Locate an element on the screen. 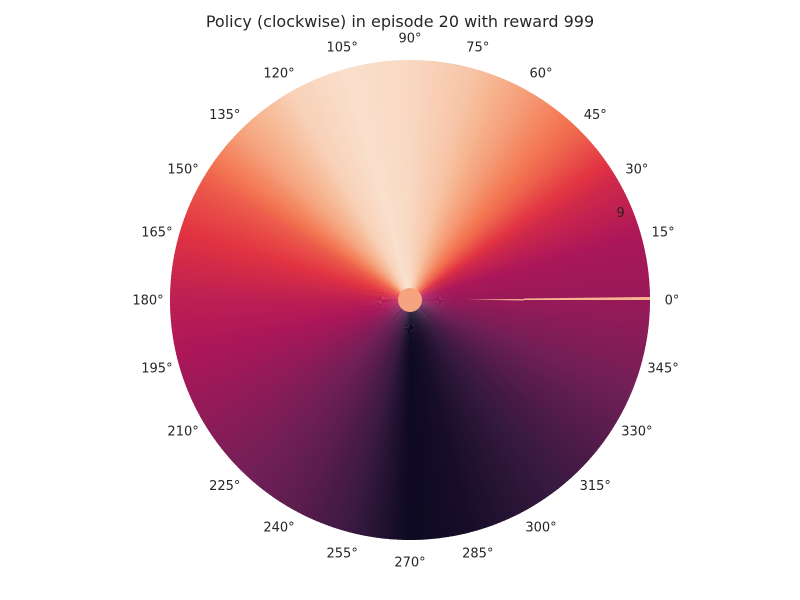 The image size is (800, 600). angle-tick-label: 120° is located at coordinates (278, 74).